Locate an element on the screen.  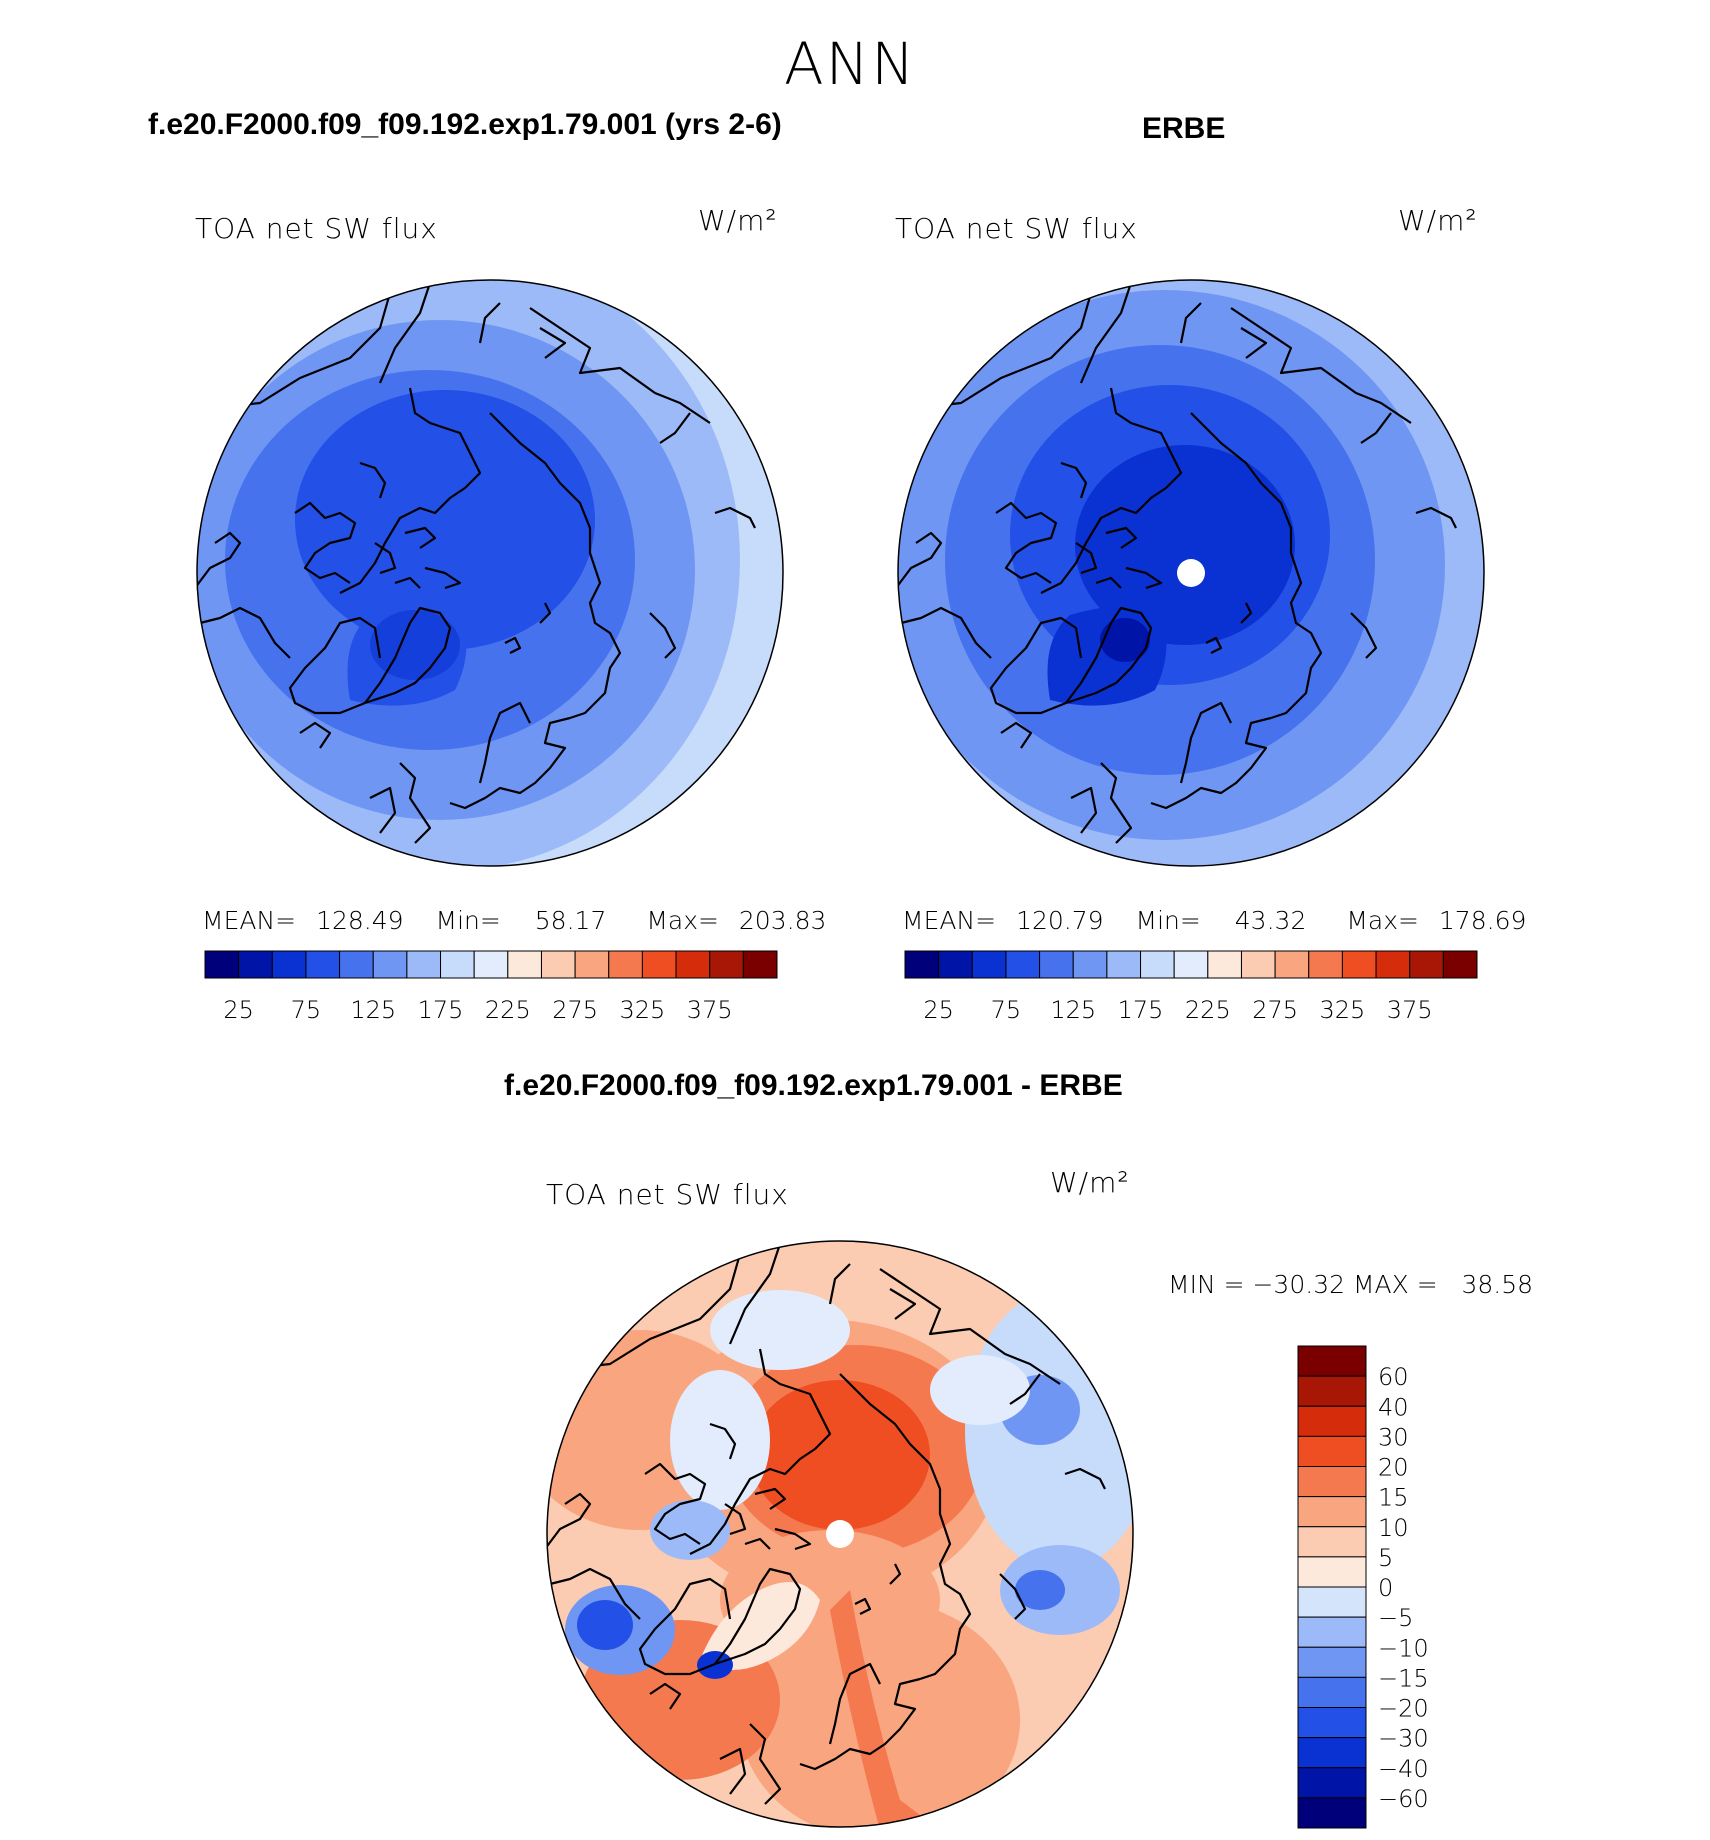
panel3-map is located at coordinates (840, 1534).